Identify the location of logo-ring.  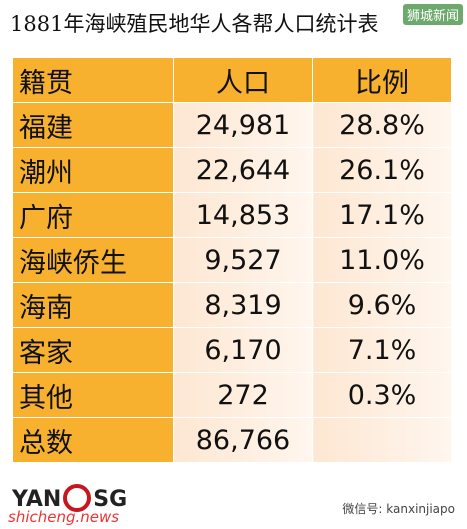
(77, 498).